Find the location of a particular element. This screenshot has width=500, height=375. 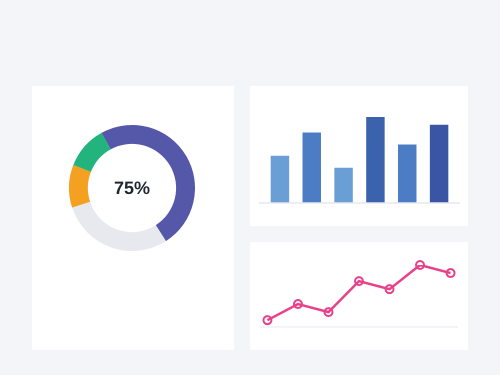

text: 75% is located at coordinates (132, 188).